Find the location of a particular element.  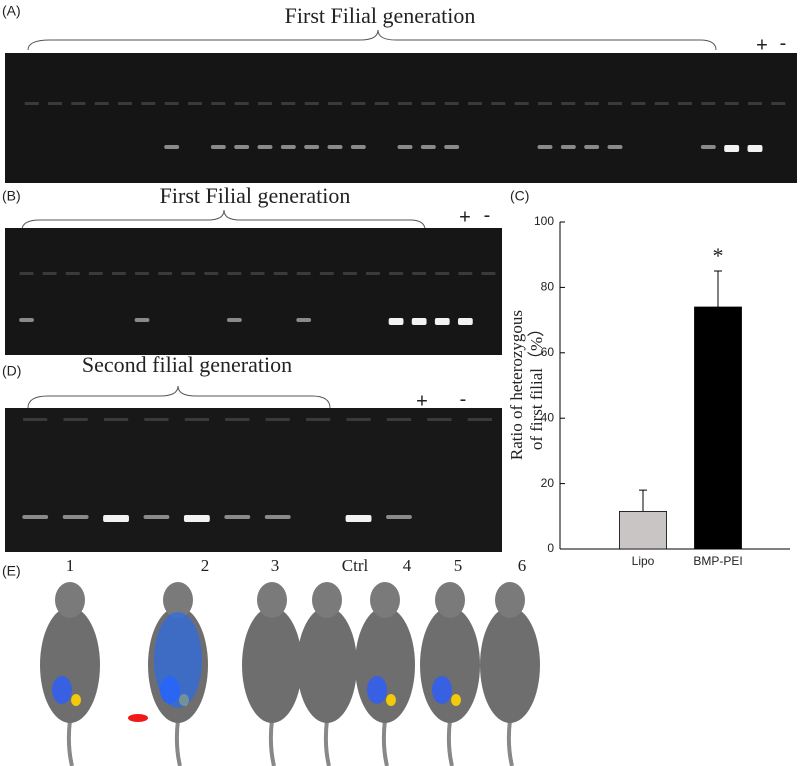

y-tick-label: 0 is located at coordinates (550, 548).